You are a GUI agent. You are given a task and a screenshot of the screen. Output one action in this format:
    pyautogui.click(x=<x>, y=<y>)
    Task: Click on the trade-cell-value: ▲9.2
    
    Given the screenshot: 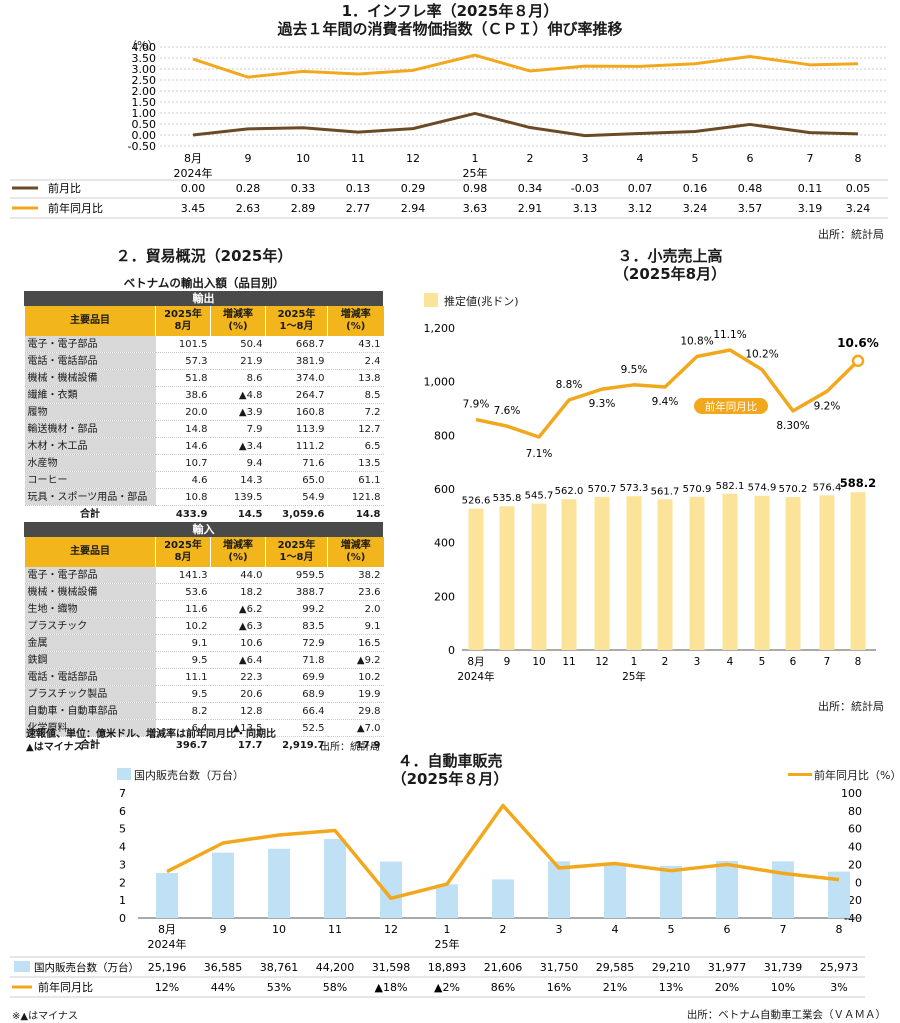 What is the action you would take?
    pyautogui.click(x=355, y=660)
    